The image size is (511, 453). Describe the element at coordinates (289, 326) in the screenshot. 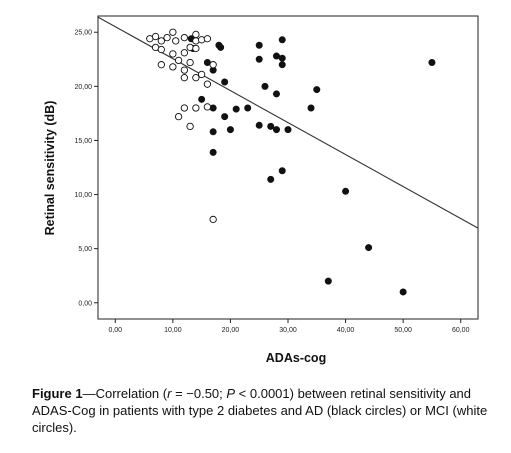

I see `x-axis-ticks: 0,00 10,00 20,00 30,00 40,00 50,00 60,00` at that location.